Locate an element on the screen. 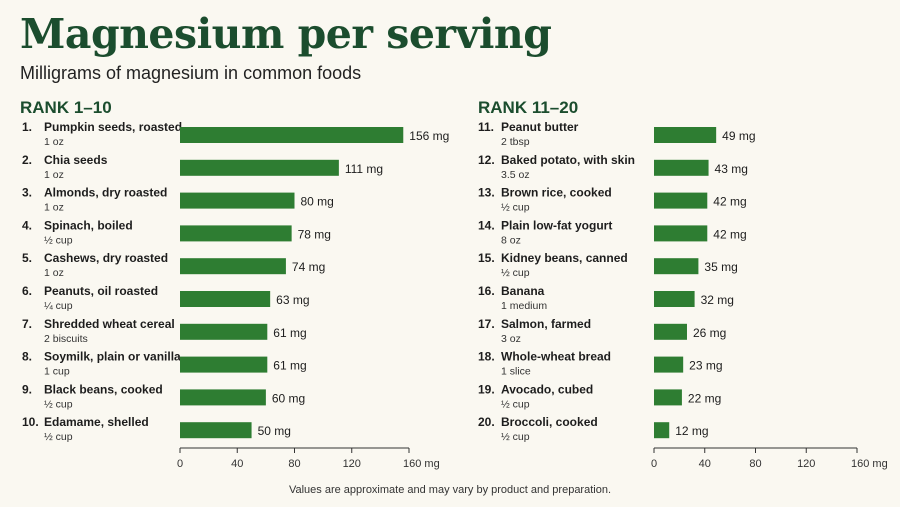 This screenshot has height=507, width=900. rank-number: 10. is located at coordinates (30, 422).